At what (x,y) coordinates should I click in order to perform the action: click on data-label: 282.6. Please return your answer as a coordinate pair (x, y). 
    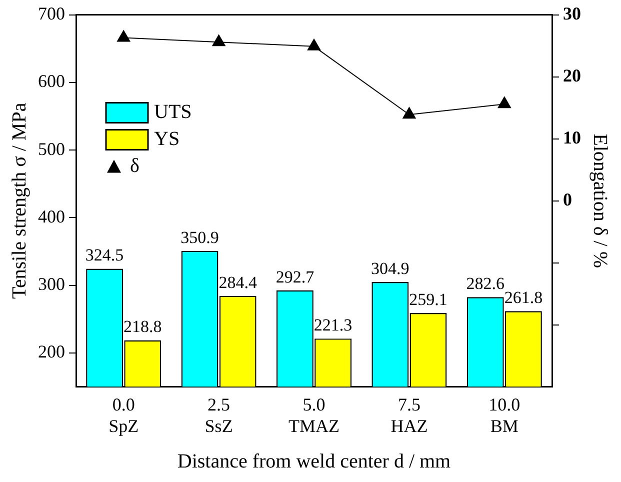
    Looking at the image, I should click on (485, 284).